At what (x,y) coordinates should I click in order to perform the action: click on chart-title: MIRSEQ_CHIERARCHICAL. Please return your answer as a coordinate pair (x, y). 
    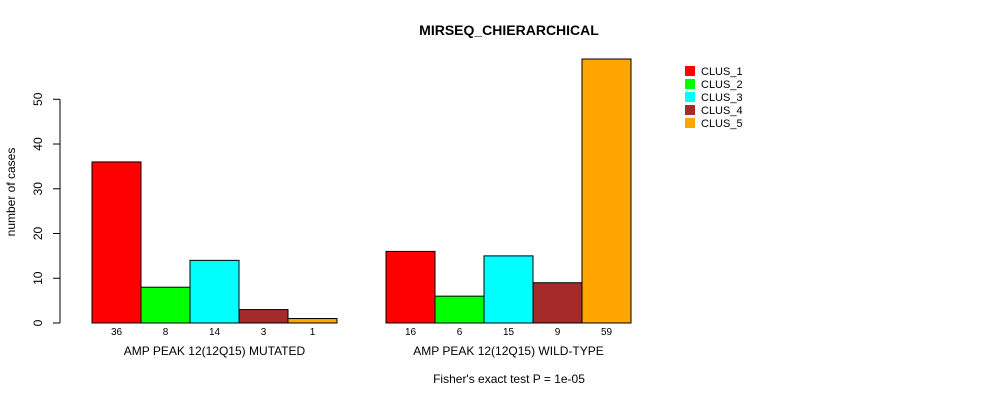
    Looking at the image, I should click on (509, 30).